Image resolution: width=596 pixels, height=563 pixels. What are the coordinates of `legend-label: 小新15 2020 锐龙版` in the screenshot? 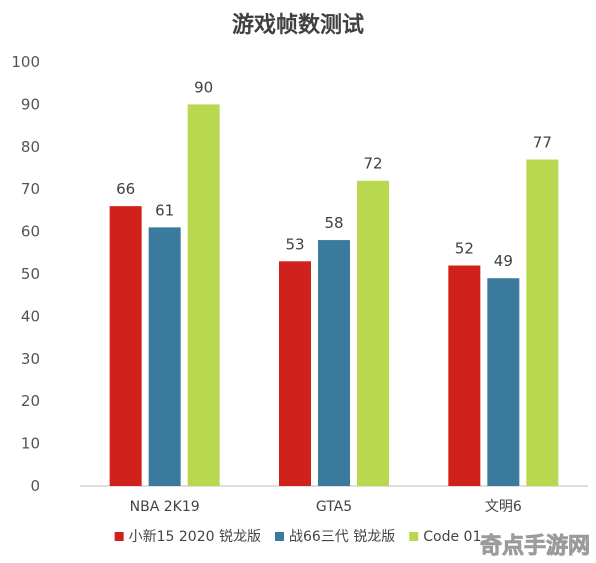 It's located at (195, 537).